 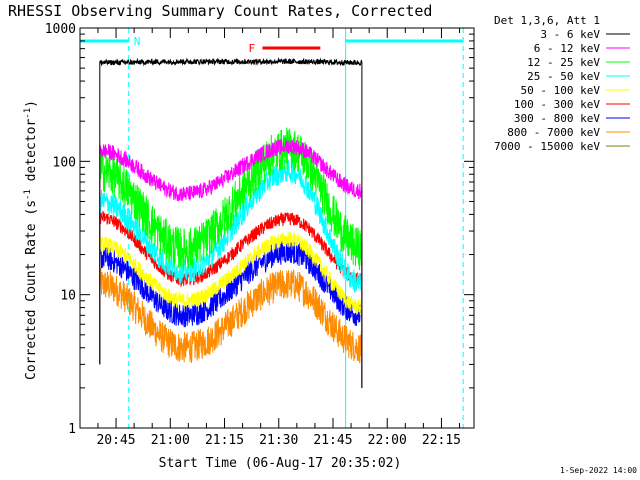 What do you see at coordinates (280, 463) in the screenshot?
I see `x-axis-label: Start Time (06-Aug-17 20:35:02)` at bounding box center [280, 463].